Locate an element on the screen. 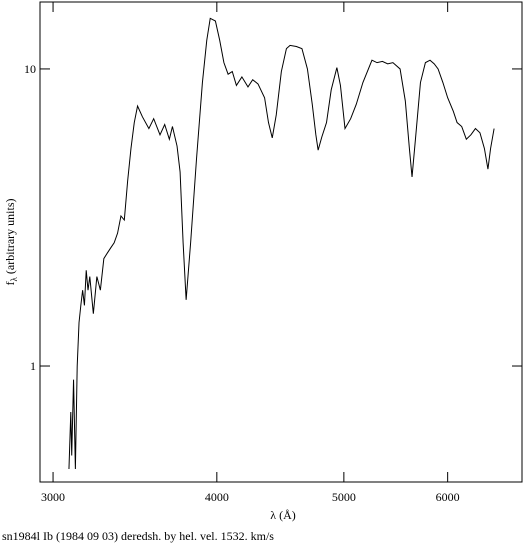  y-label-rest: (arbitrary units) is located at coordinates (10, 237).